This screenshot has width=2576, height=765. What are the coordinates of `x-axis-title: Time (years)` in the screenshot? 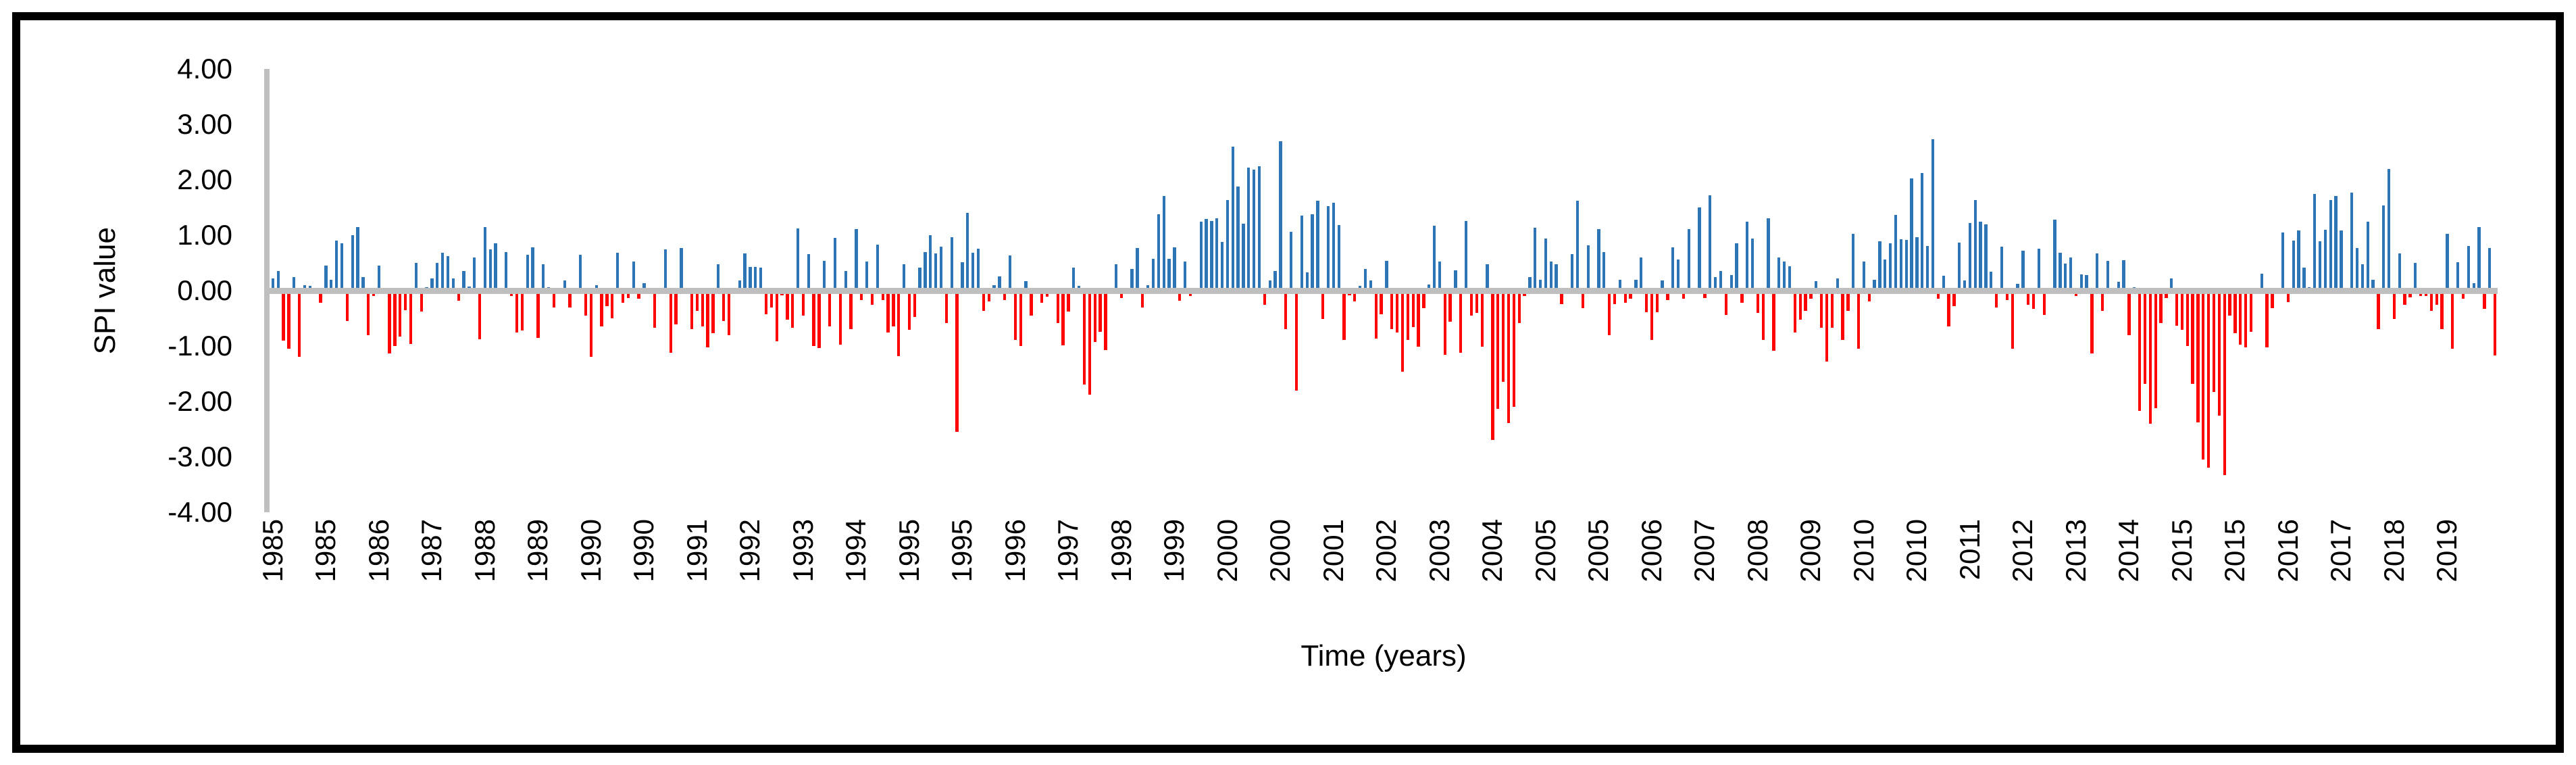 It's located at (1383, 655).